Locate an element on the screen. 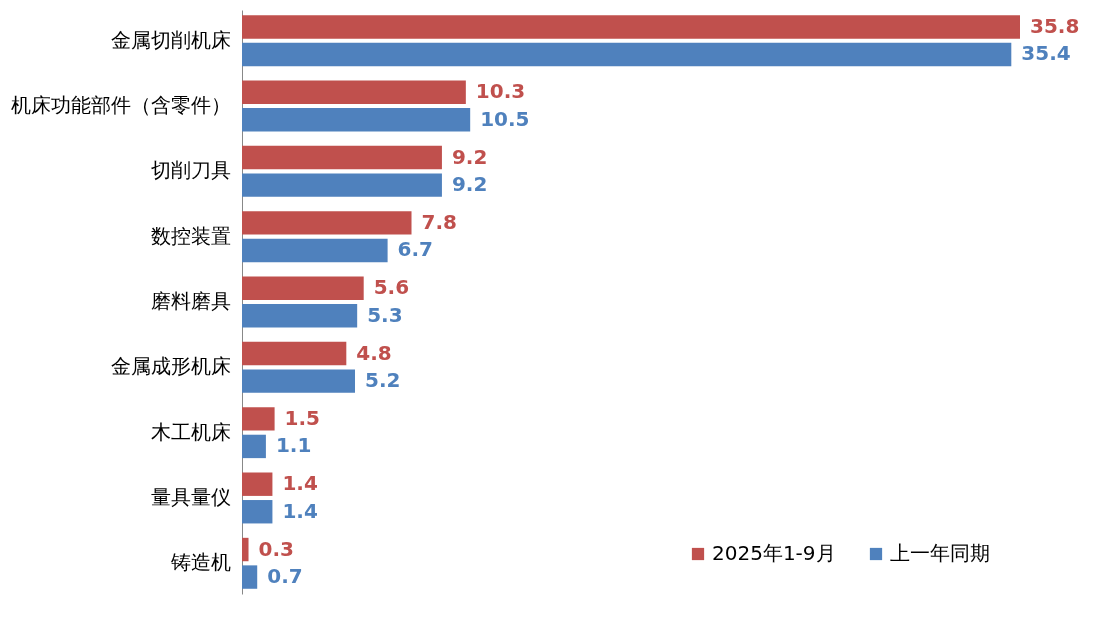 Image resolution: width=1108 pixels, height=624 pixels. y-tick-label: 机床功能部件（含零件） is located at coordinates (120, 105).